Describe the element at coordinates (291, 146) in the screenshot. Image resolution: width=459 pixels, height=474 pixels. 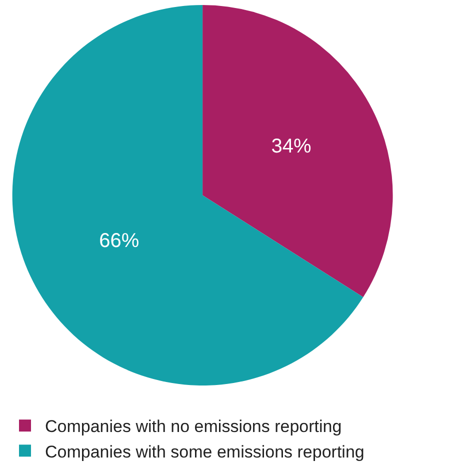
I see `data-label: 34%` at that location.